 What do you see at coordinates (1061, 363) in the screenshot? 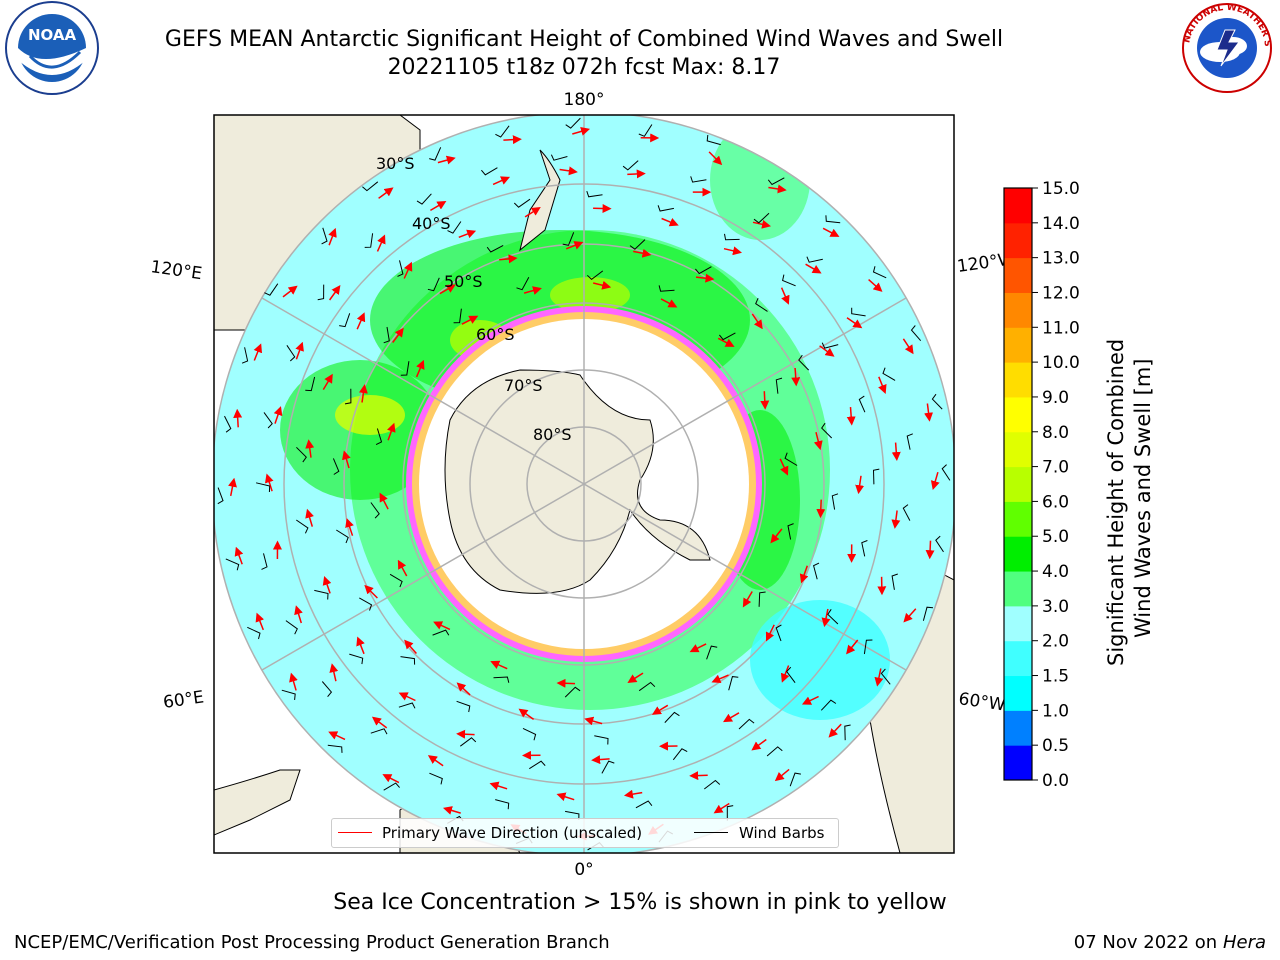
I see `colorbar-tick-label: 10.0` at bounding box center [1061, 363].